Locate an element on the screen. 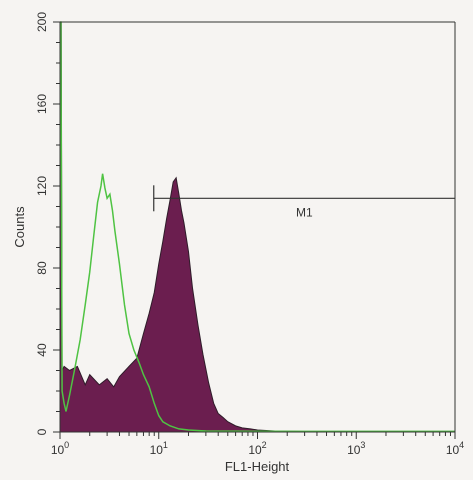 Image resolution: width=473 pixels, height=480 pixels. x-axis-ticks: 10⁰ 10¹ 10² 10³ 10⁴ is located at coordinates (257, 444).